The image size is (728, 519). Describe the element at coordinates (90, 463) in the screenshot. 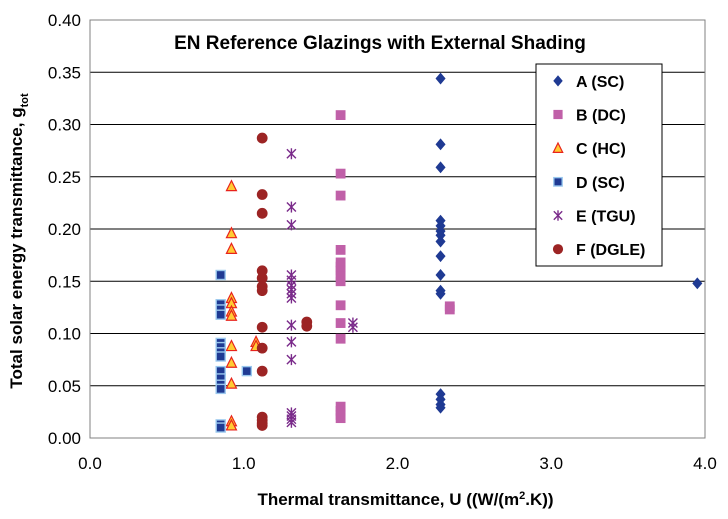

I see `x-tick-label: 0.0` at that location.